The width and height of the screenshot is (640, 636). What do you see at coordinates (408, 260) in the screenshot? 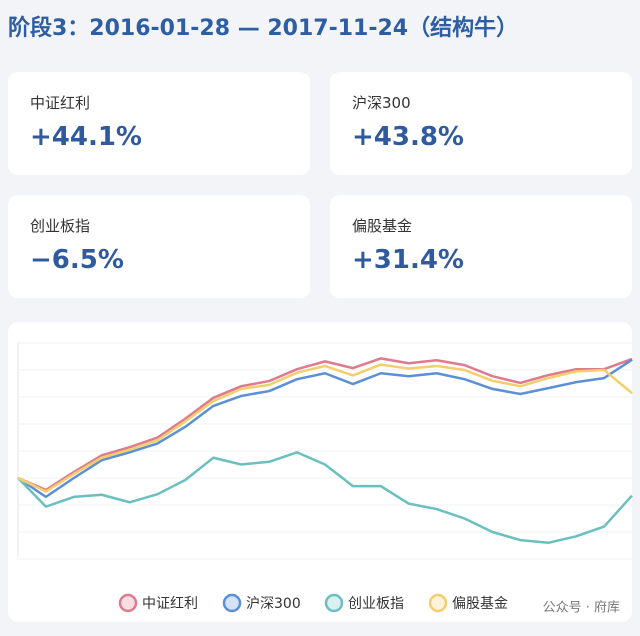
I see `card-value: +31.4%` at bounding box center [408, 260].